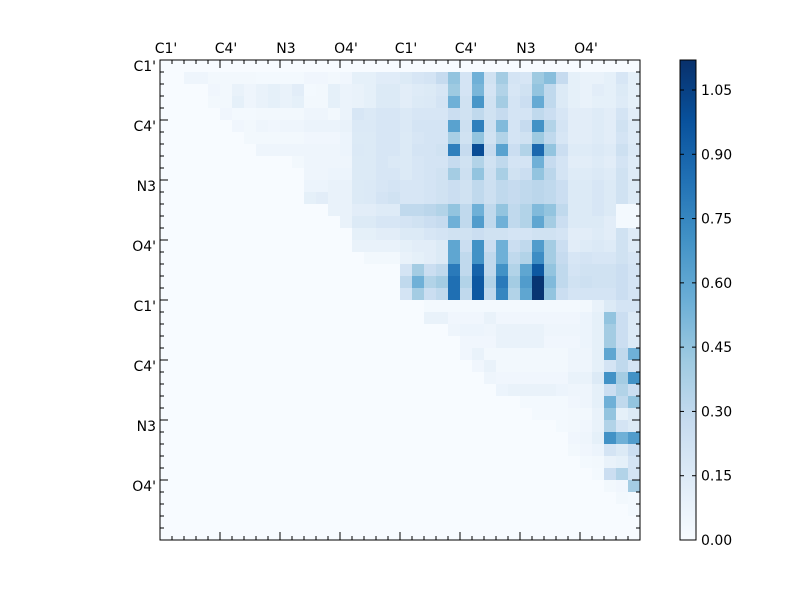 The image size is (800, 600). I want to click on x-tick-label: C1', so click(406, 49).